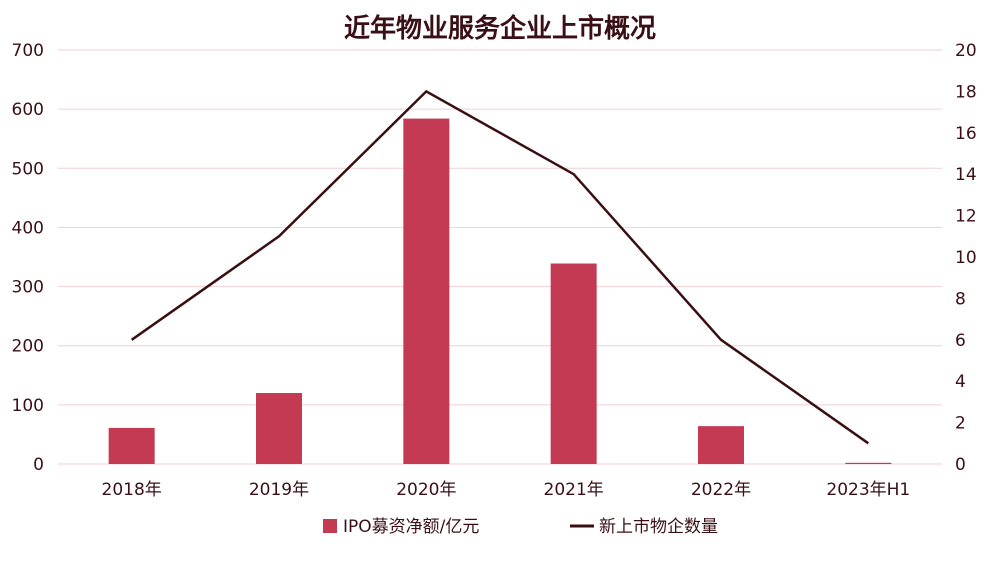 This screenshot has height=563, width=1000. I want to click on right-axis: 0 2 4 6 8 10 12 14 16 18 20, so click(966, 258).